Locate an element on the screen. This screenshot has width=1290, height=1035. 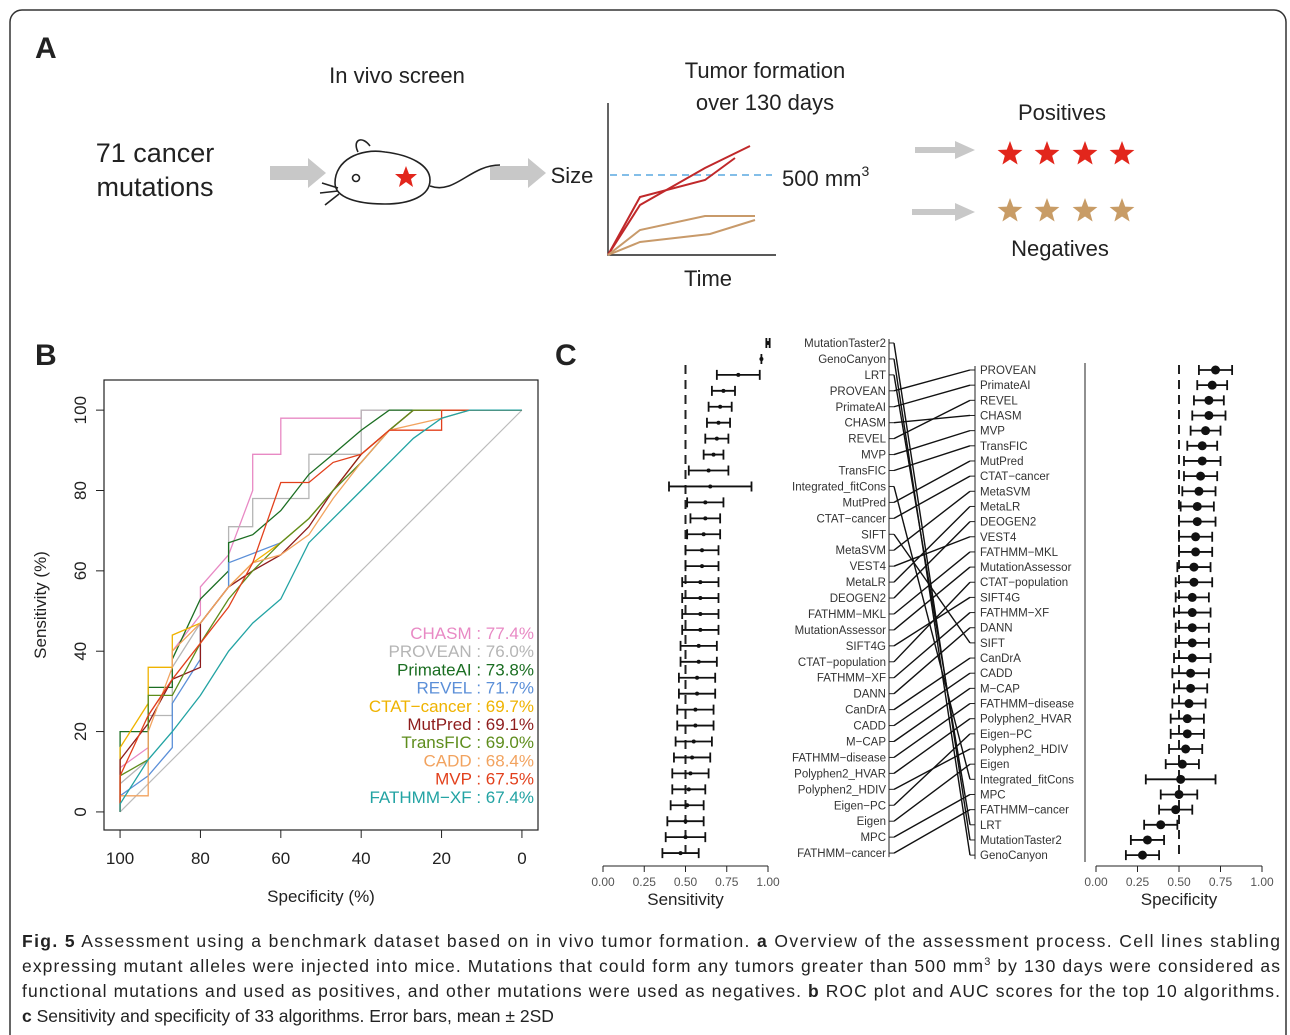
caption-bold: b is located at coordinates (813, 991).